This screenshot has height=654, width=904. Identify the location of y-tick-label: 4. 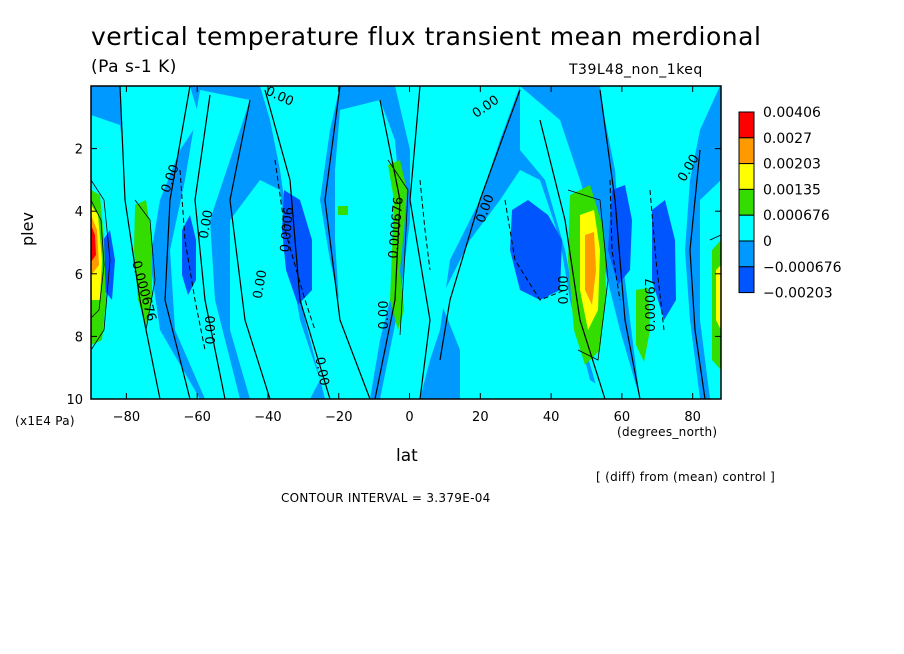
(79, 212).